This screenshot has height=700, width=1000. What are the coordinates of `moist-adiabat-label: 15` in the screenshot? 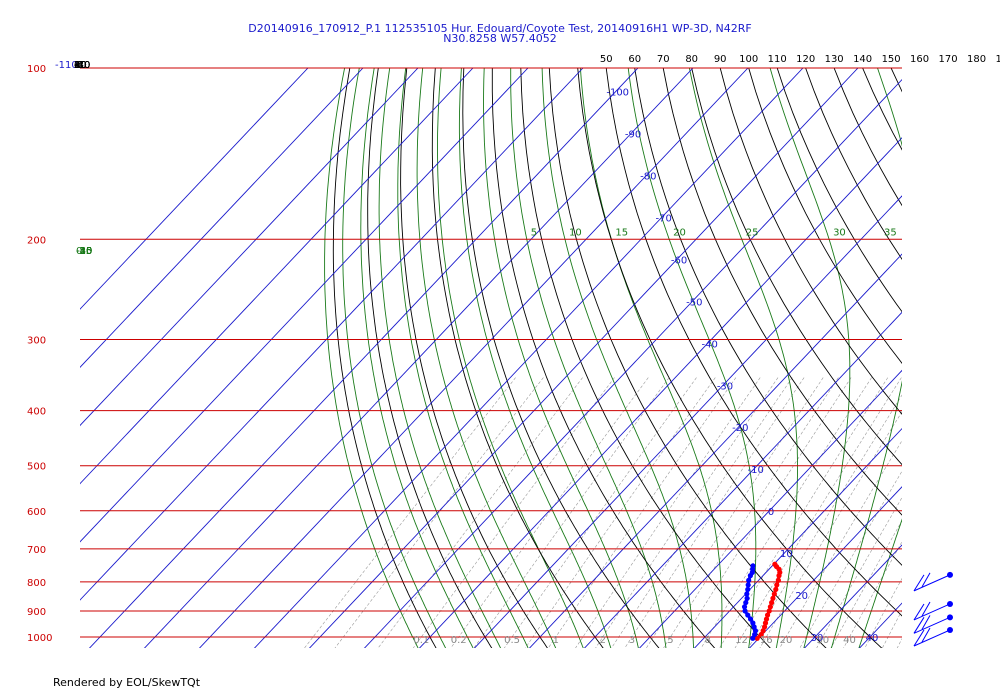 It's located at (621, 232).